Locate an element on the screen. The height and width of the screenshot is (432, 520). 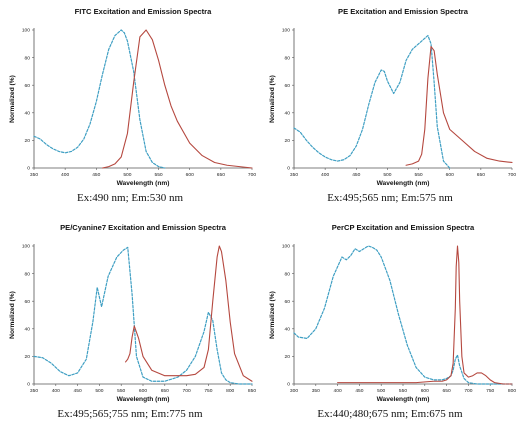
chart-caption: Ex:495;565;755 nm; Em:775 nm is located at coordinates (130, 414).